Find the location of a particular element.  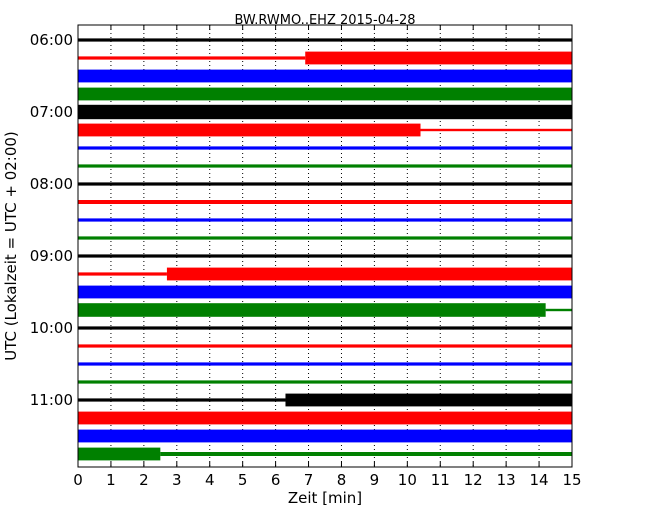

y-tick-label: 07:00 is located at coordinates (51, 112).